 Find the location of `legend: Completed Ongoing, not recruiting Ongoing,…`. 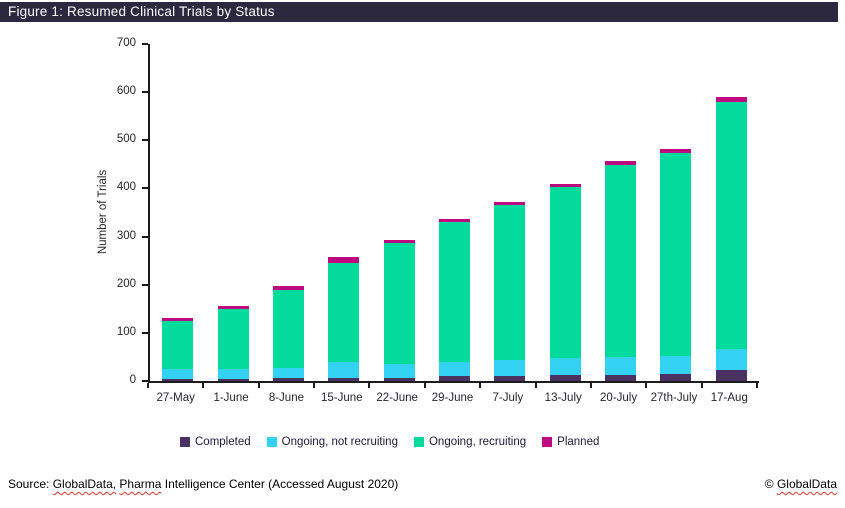

legend: Completed Ongoing, not recruiting Ongoing,… is located at coordinates (389, 442).